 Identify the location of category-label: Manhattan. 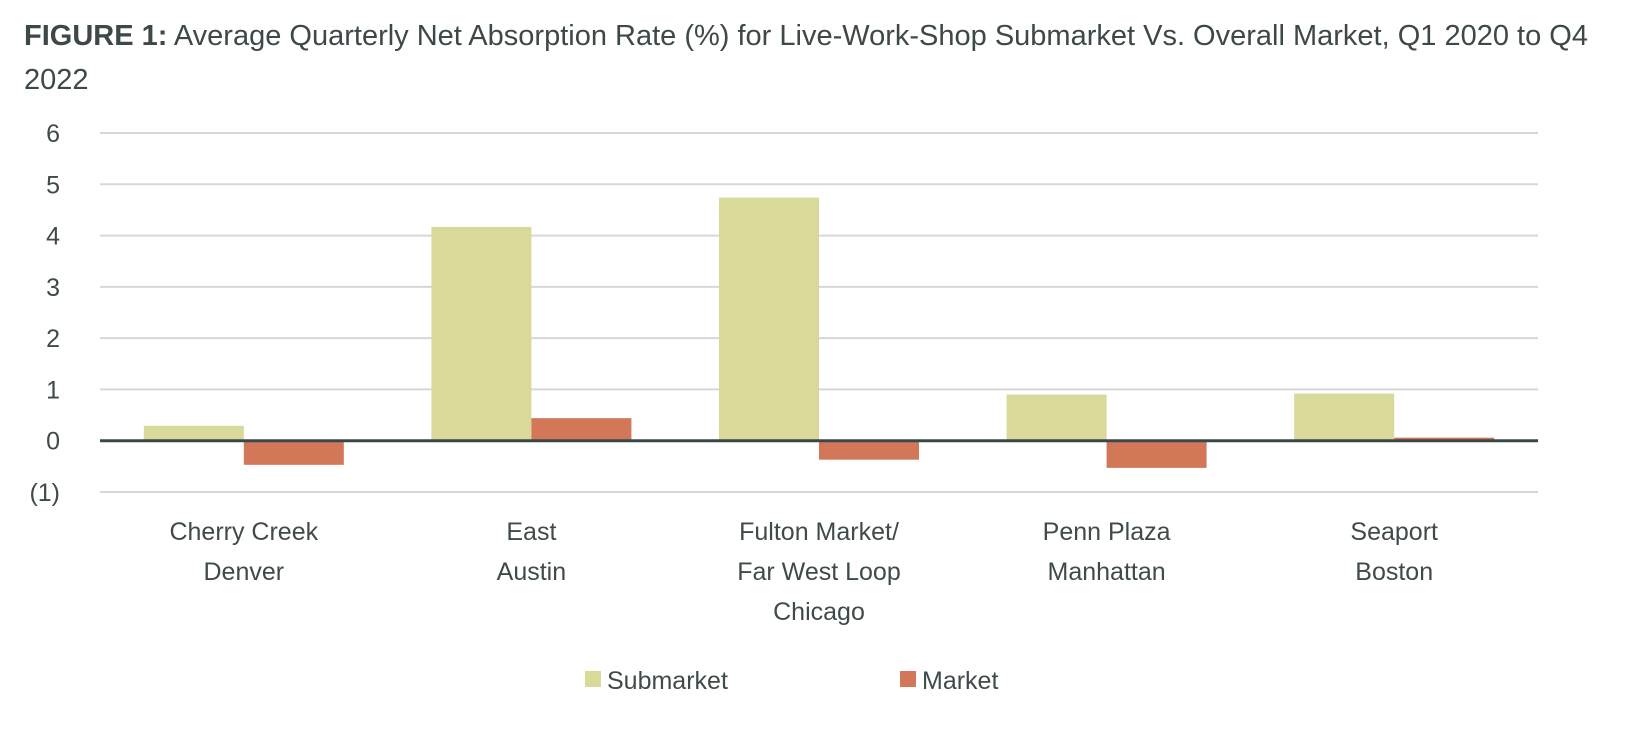
(1107, 572).